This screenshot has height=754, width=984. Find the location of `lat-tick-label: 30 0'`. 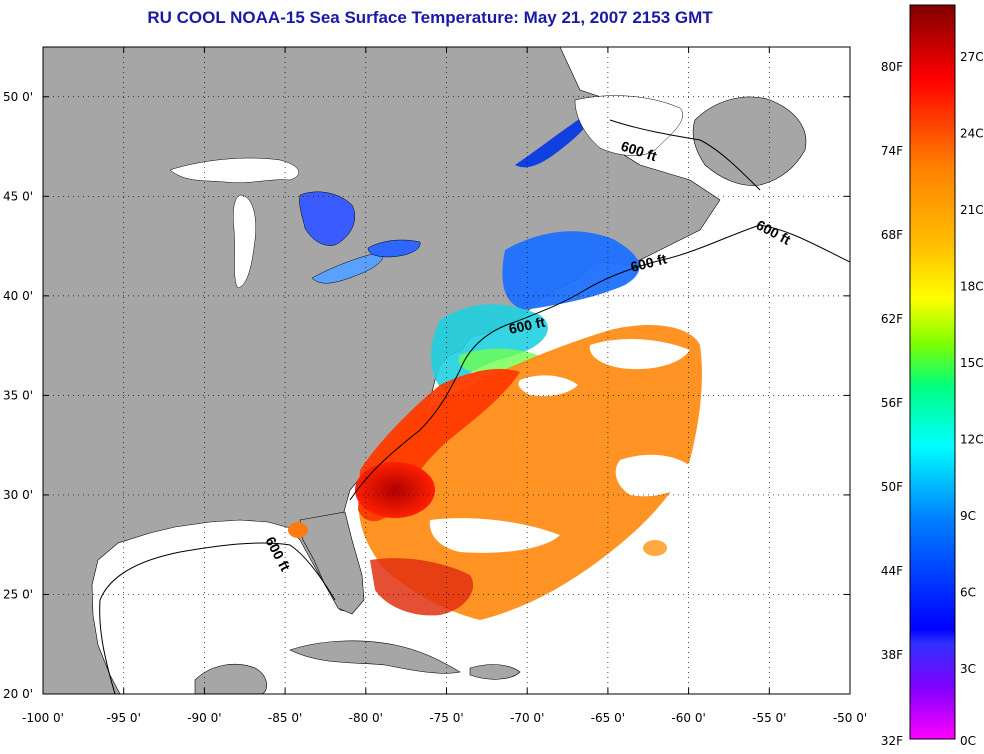

lat-tick-label: 30 0' is located at coordinates (18, 495).